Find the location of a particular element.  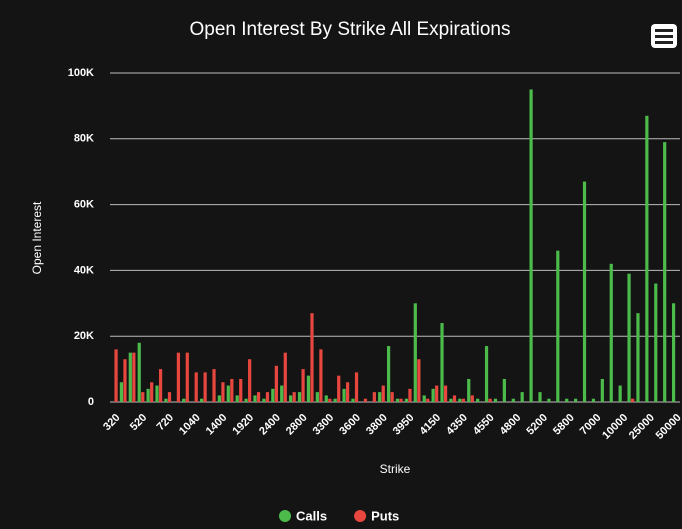

legend-item: Calls is located at coordinates (303, 515).